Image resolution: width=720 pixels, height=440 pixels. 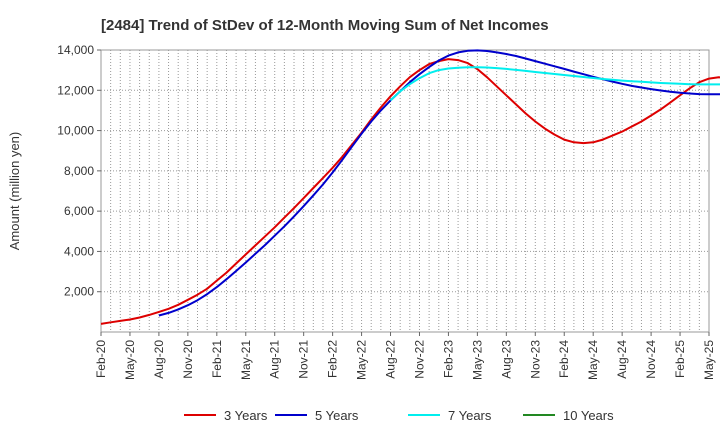 I want to click on x-tick-label: Nov-24, so click(x=651, y=359).